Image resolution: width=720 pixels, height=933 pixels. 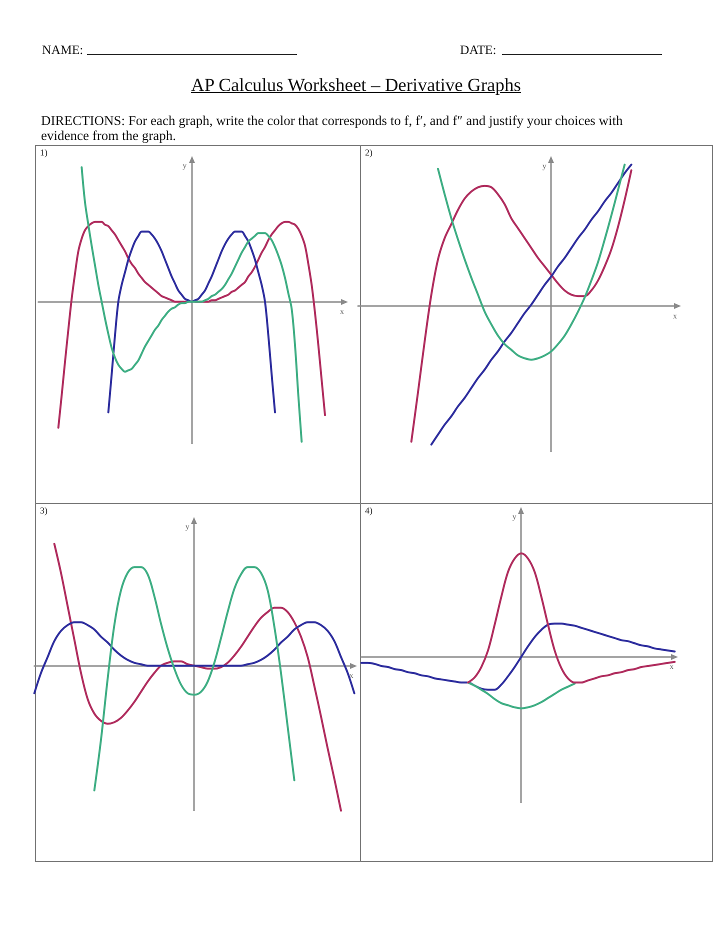 What do you see at coordinates (63, 50) in the screenshot?
I see `text: NAME:` at bounding box center [63, 50].